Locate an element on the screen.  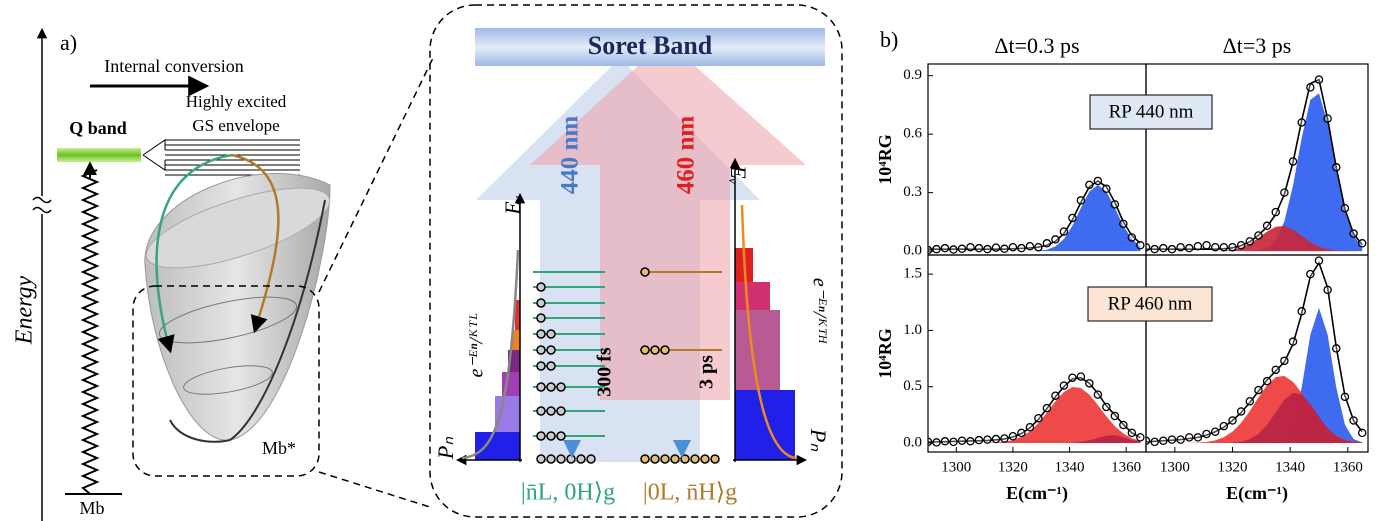
soret-label: Soret Band is located at coordinates (650, 45).